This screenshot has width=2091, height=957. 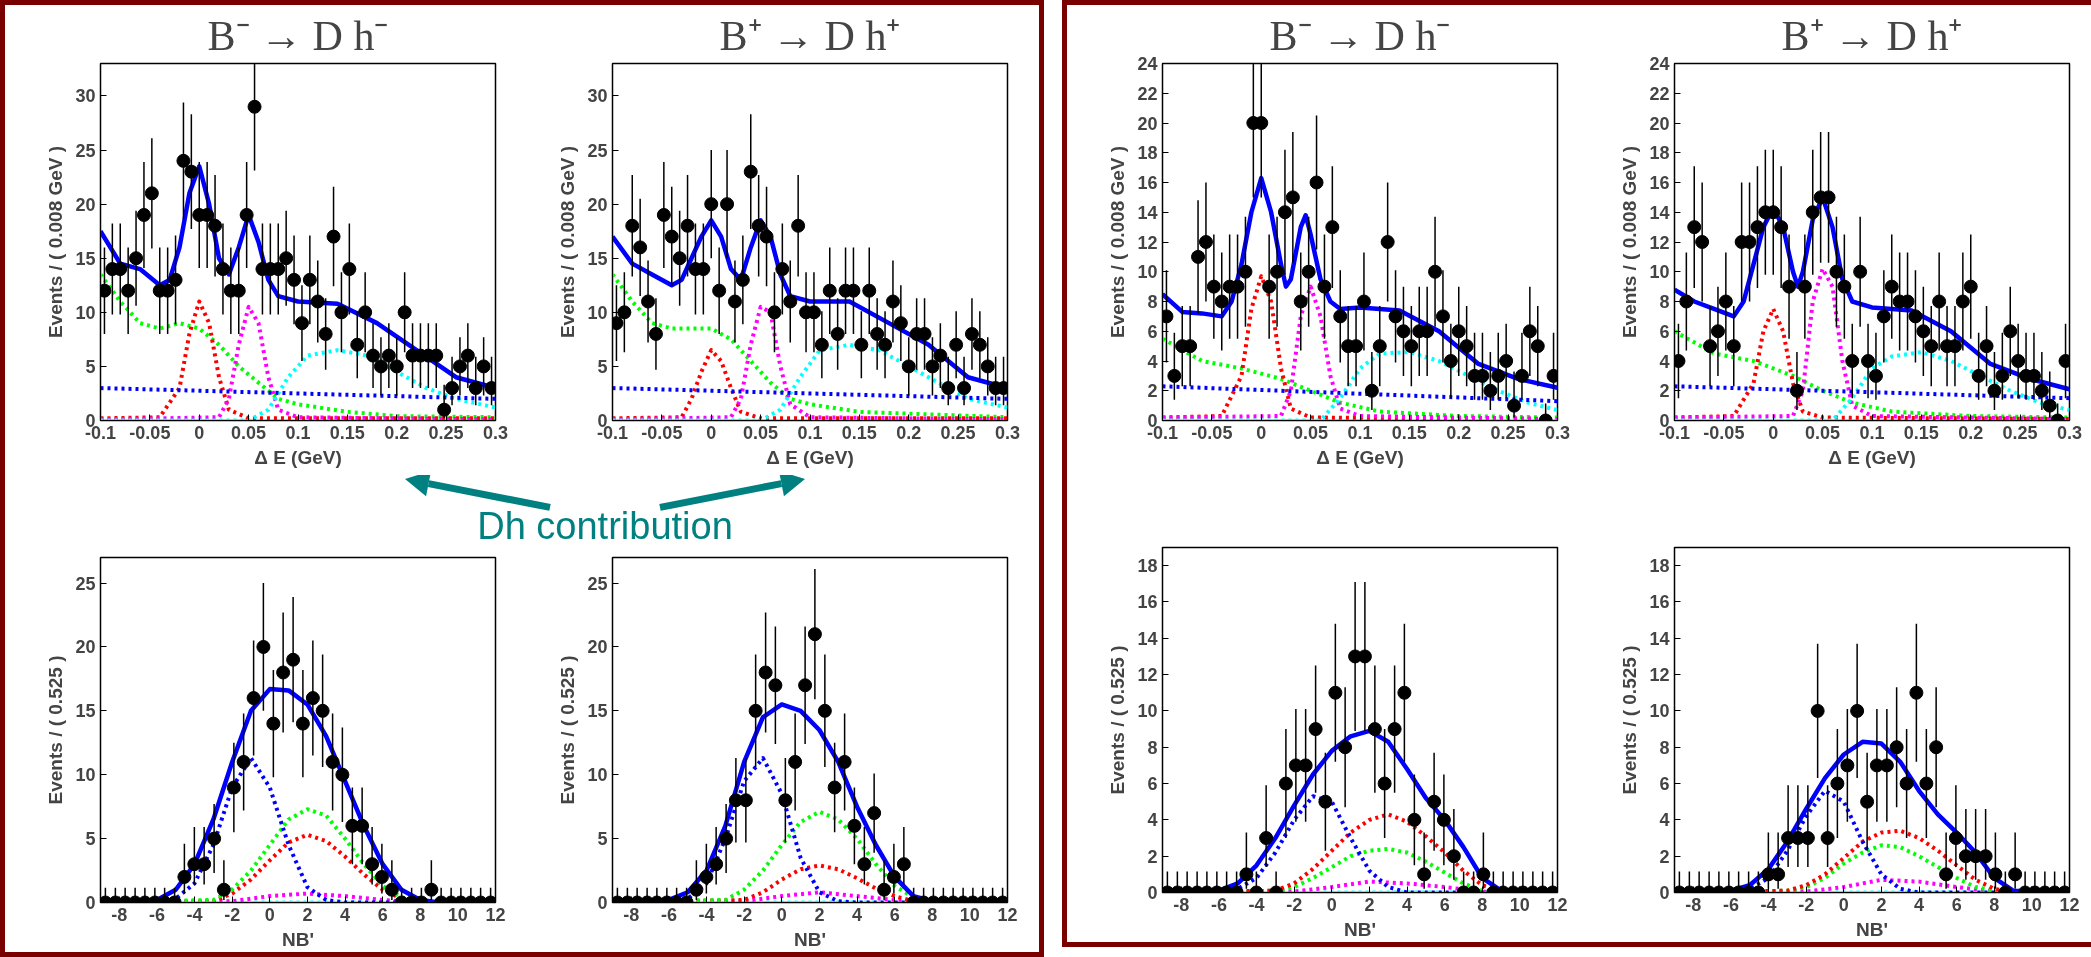 What do you see at coordinates (2020, 432) in the screenshot?
I see `x-tick-label: 0.25` at bounding box center [2020, 432].